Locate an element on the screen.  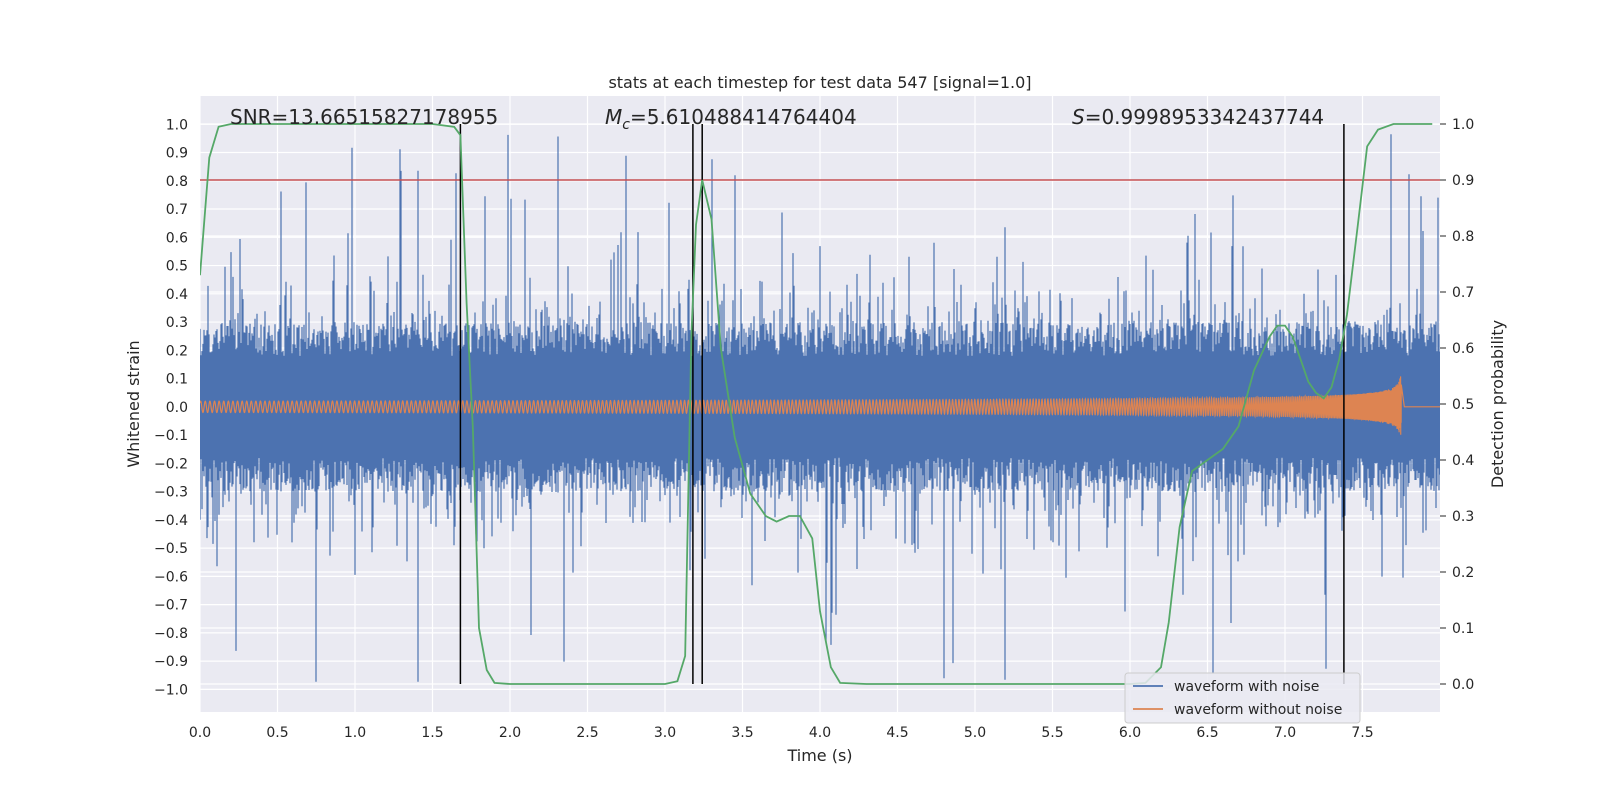
x-axis-label: Time (s) is located at coordinates (819, 755).